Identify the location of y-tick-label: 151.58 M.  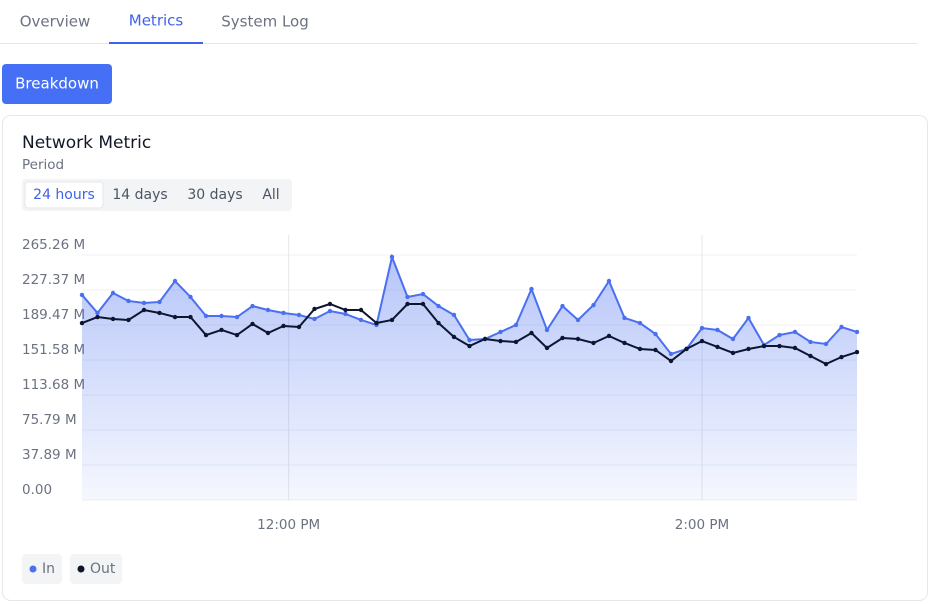
(53, 350).